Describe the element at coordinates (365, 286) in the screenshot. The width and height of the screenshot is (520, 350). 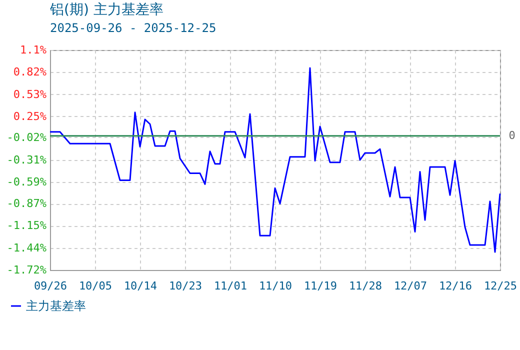
I see `x-tick-label: 11/28` at that location.